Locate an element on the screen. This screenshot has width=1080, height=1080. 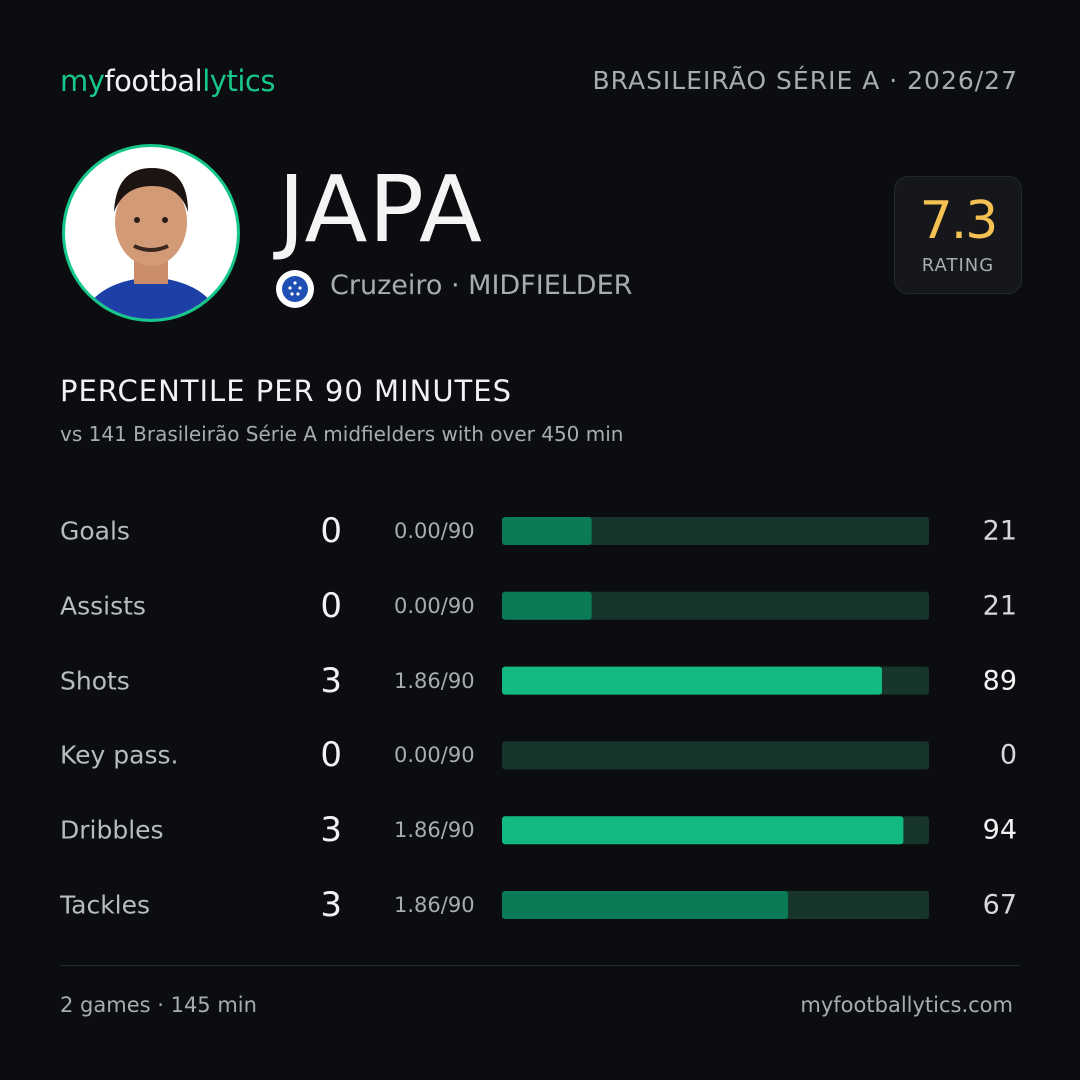
brand-part: my is located at coordinates (82, 81).